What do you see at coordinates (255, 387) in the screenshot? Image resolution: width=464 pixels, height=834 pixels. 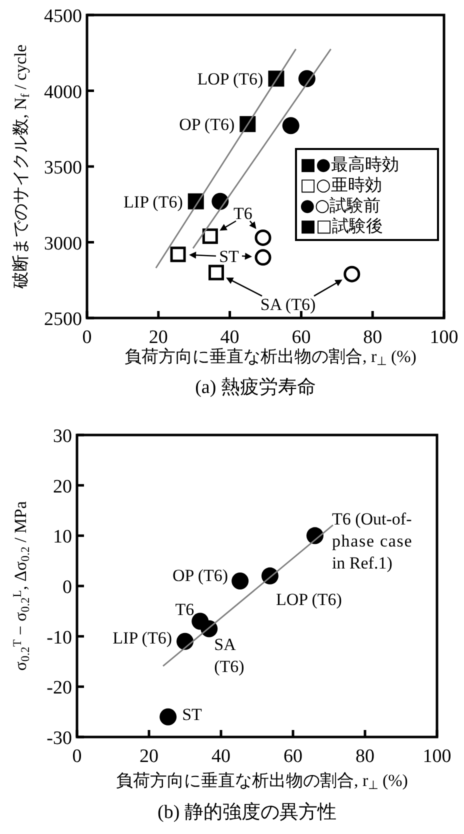 I see `text: (a) 熱疲労寿命` at bounding box center [255, 387].